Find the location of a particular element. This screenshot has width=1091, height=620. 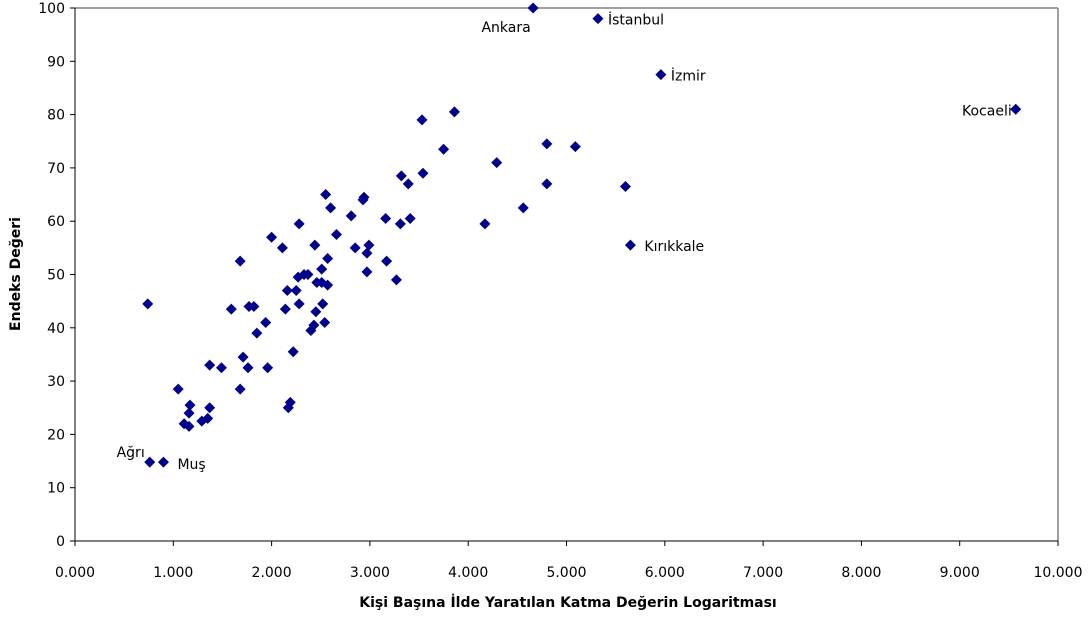

y-tick-label: 80 is located at coordinates (56, 116).